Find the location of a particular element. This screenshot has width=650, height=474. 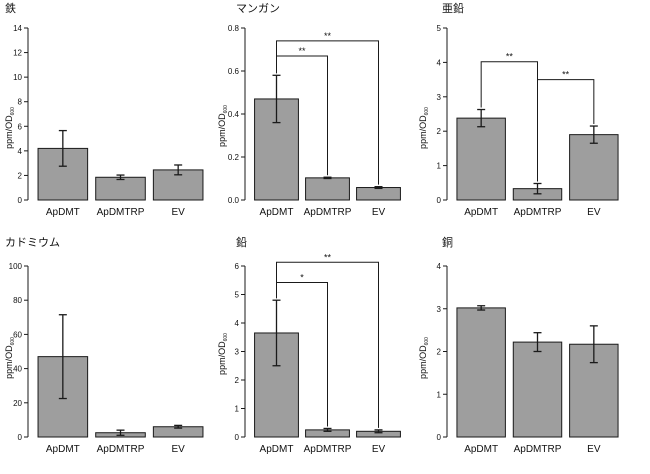

y-tick-label: 0.0 is located at coordinates (234, 200).